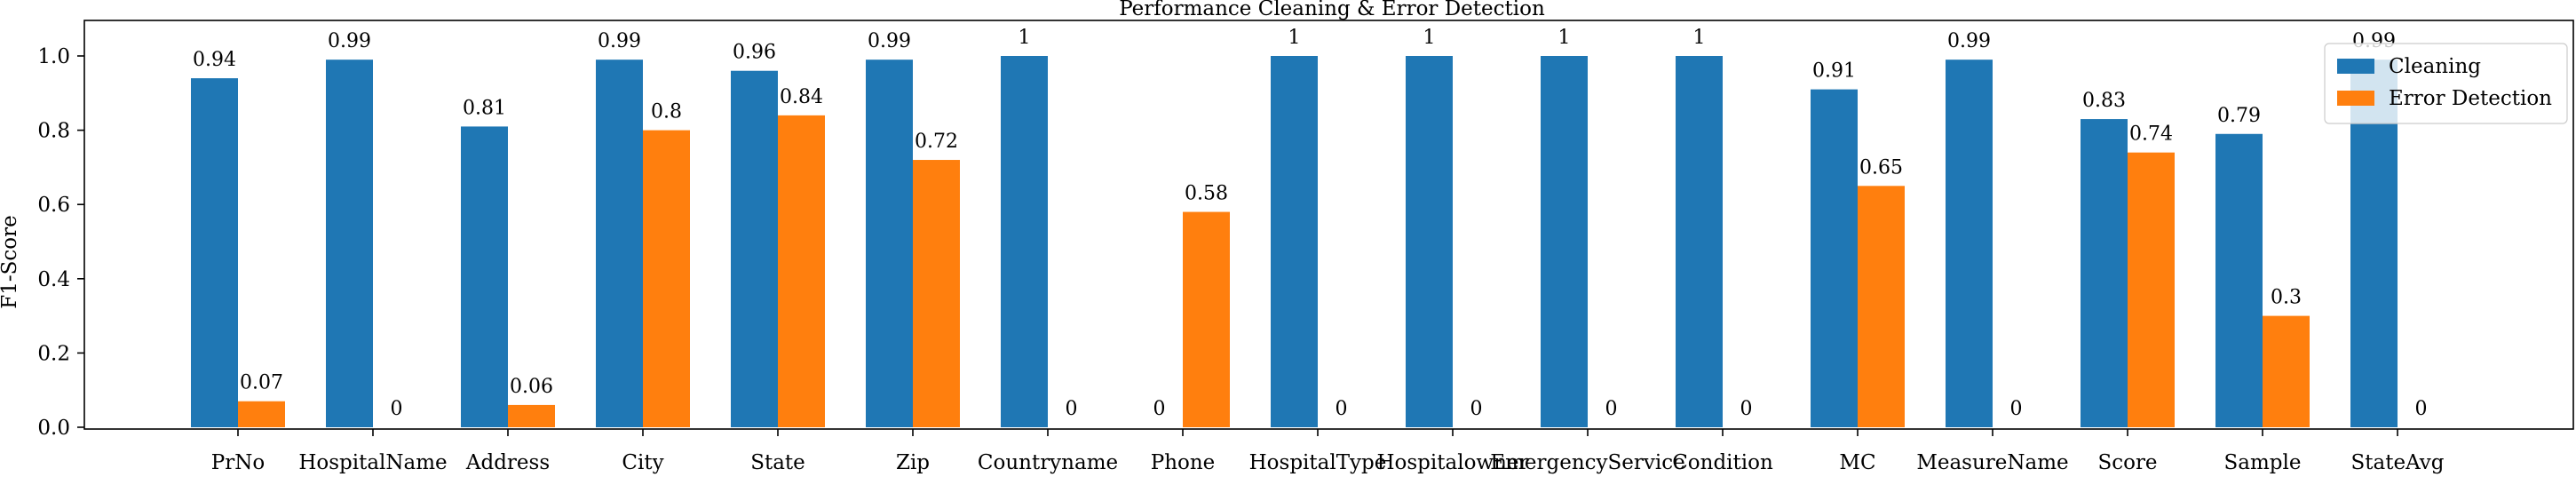 The image size is (2576, 477). What do you see at coordinates (261, 414) in the screenshot?
I see `bar-error-detection-prno` at bounding box center [261, 414].